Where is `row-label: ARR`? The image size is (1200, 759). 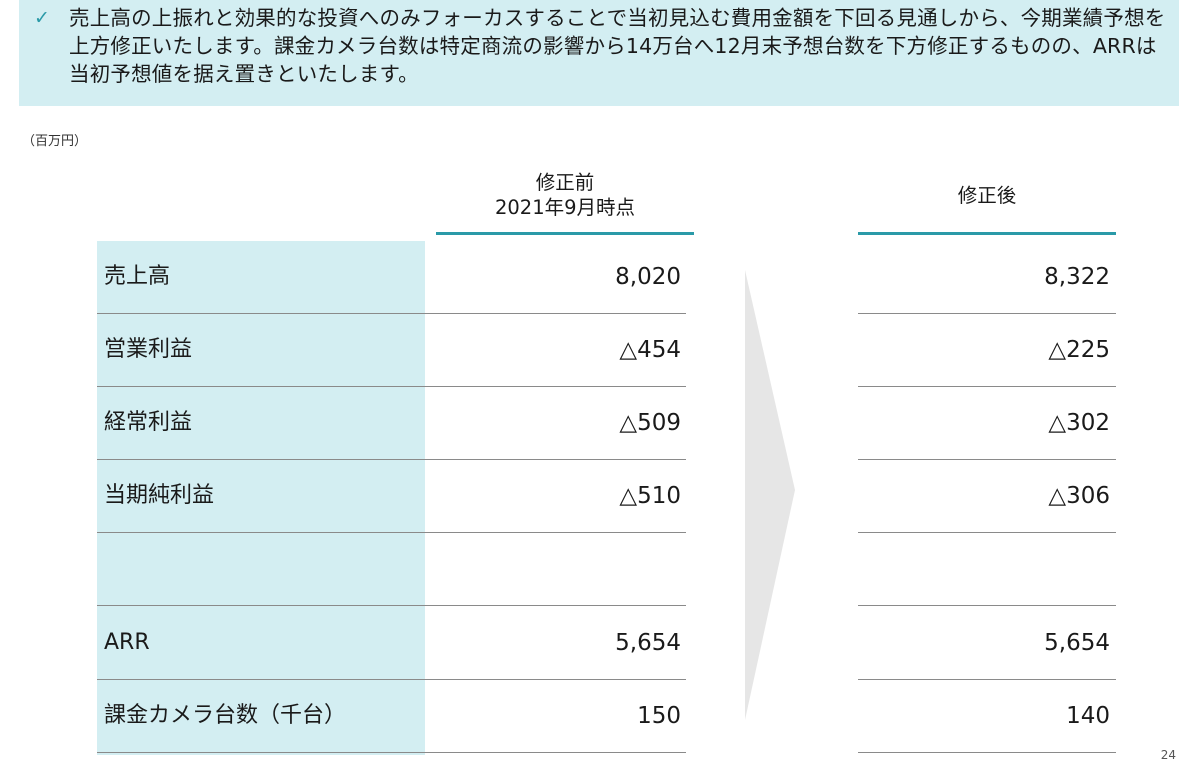 row-label: ARR is located at coordinates (127, 642).